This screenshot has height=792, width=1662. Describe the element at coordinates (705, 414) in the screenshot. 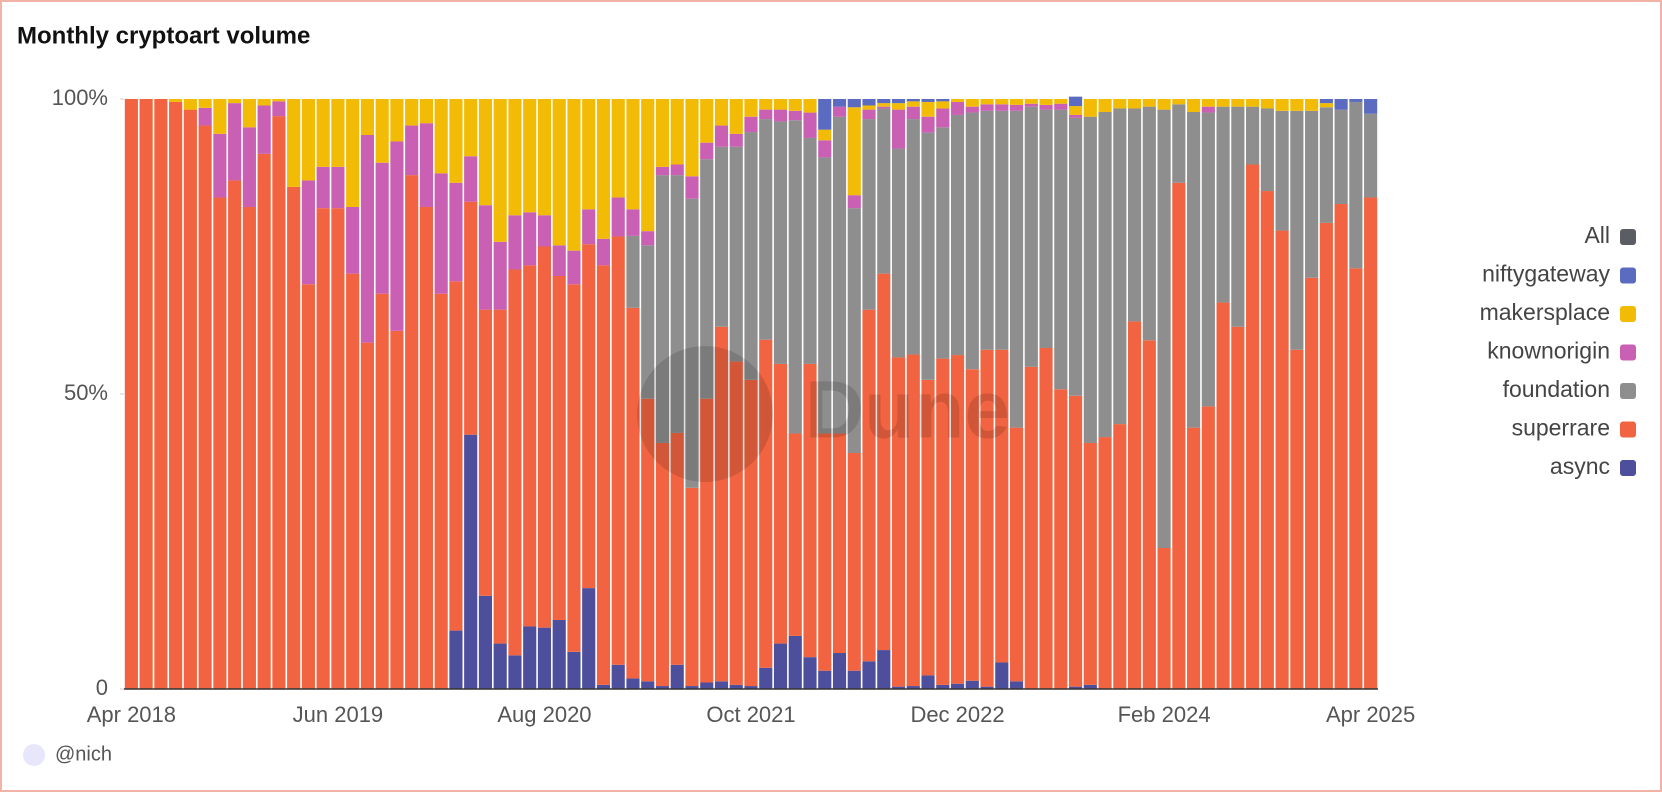

I see `watermark-logo` at that location.